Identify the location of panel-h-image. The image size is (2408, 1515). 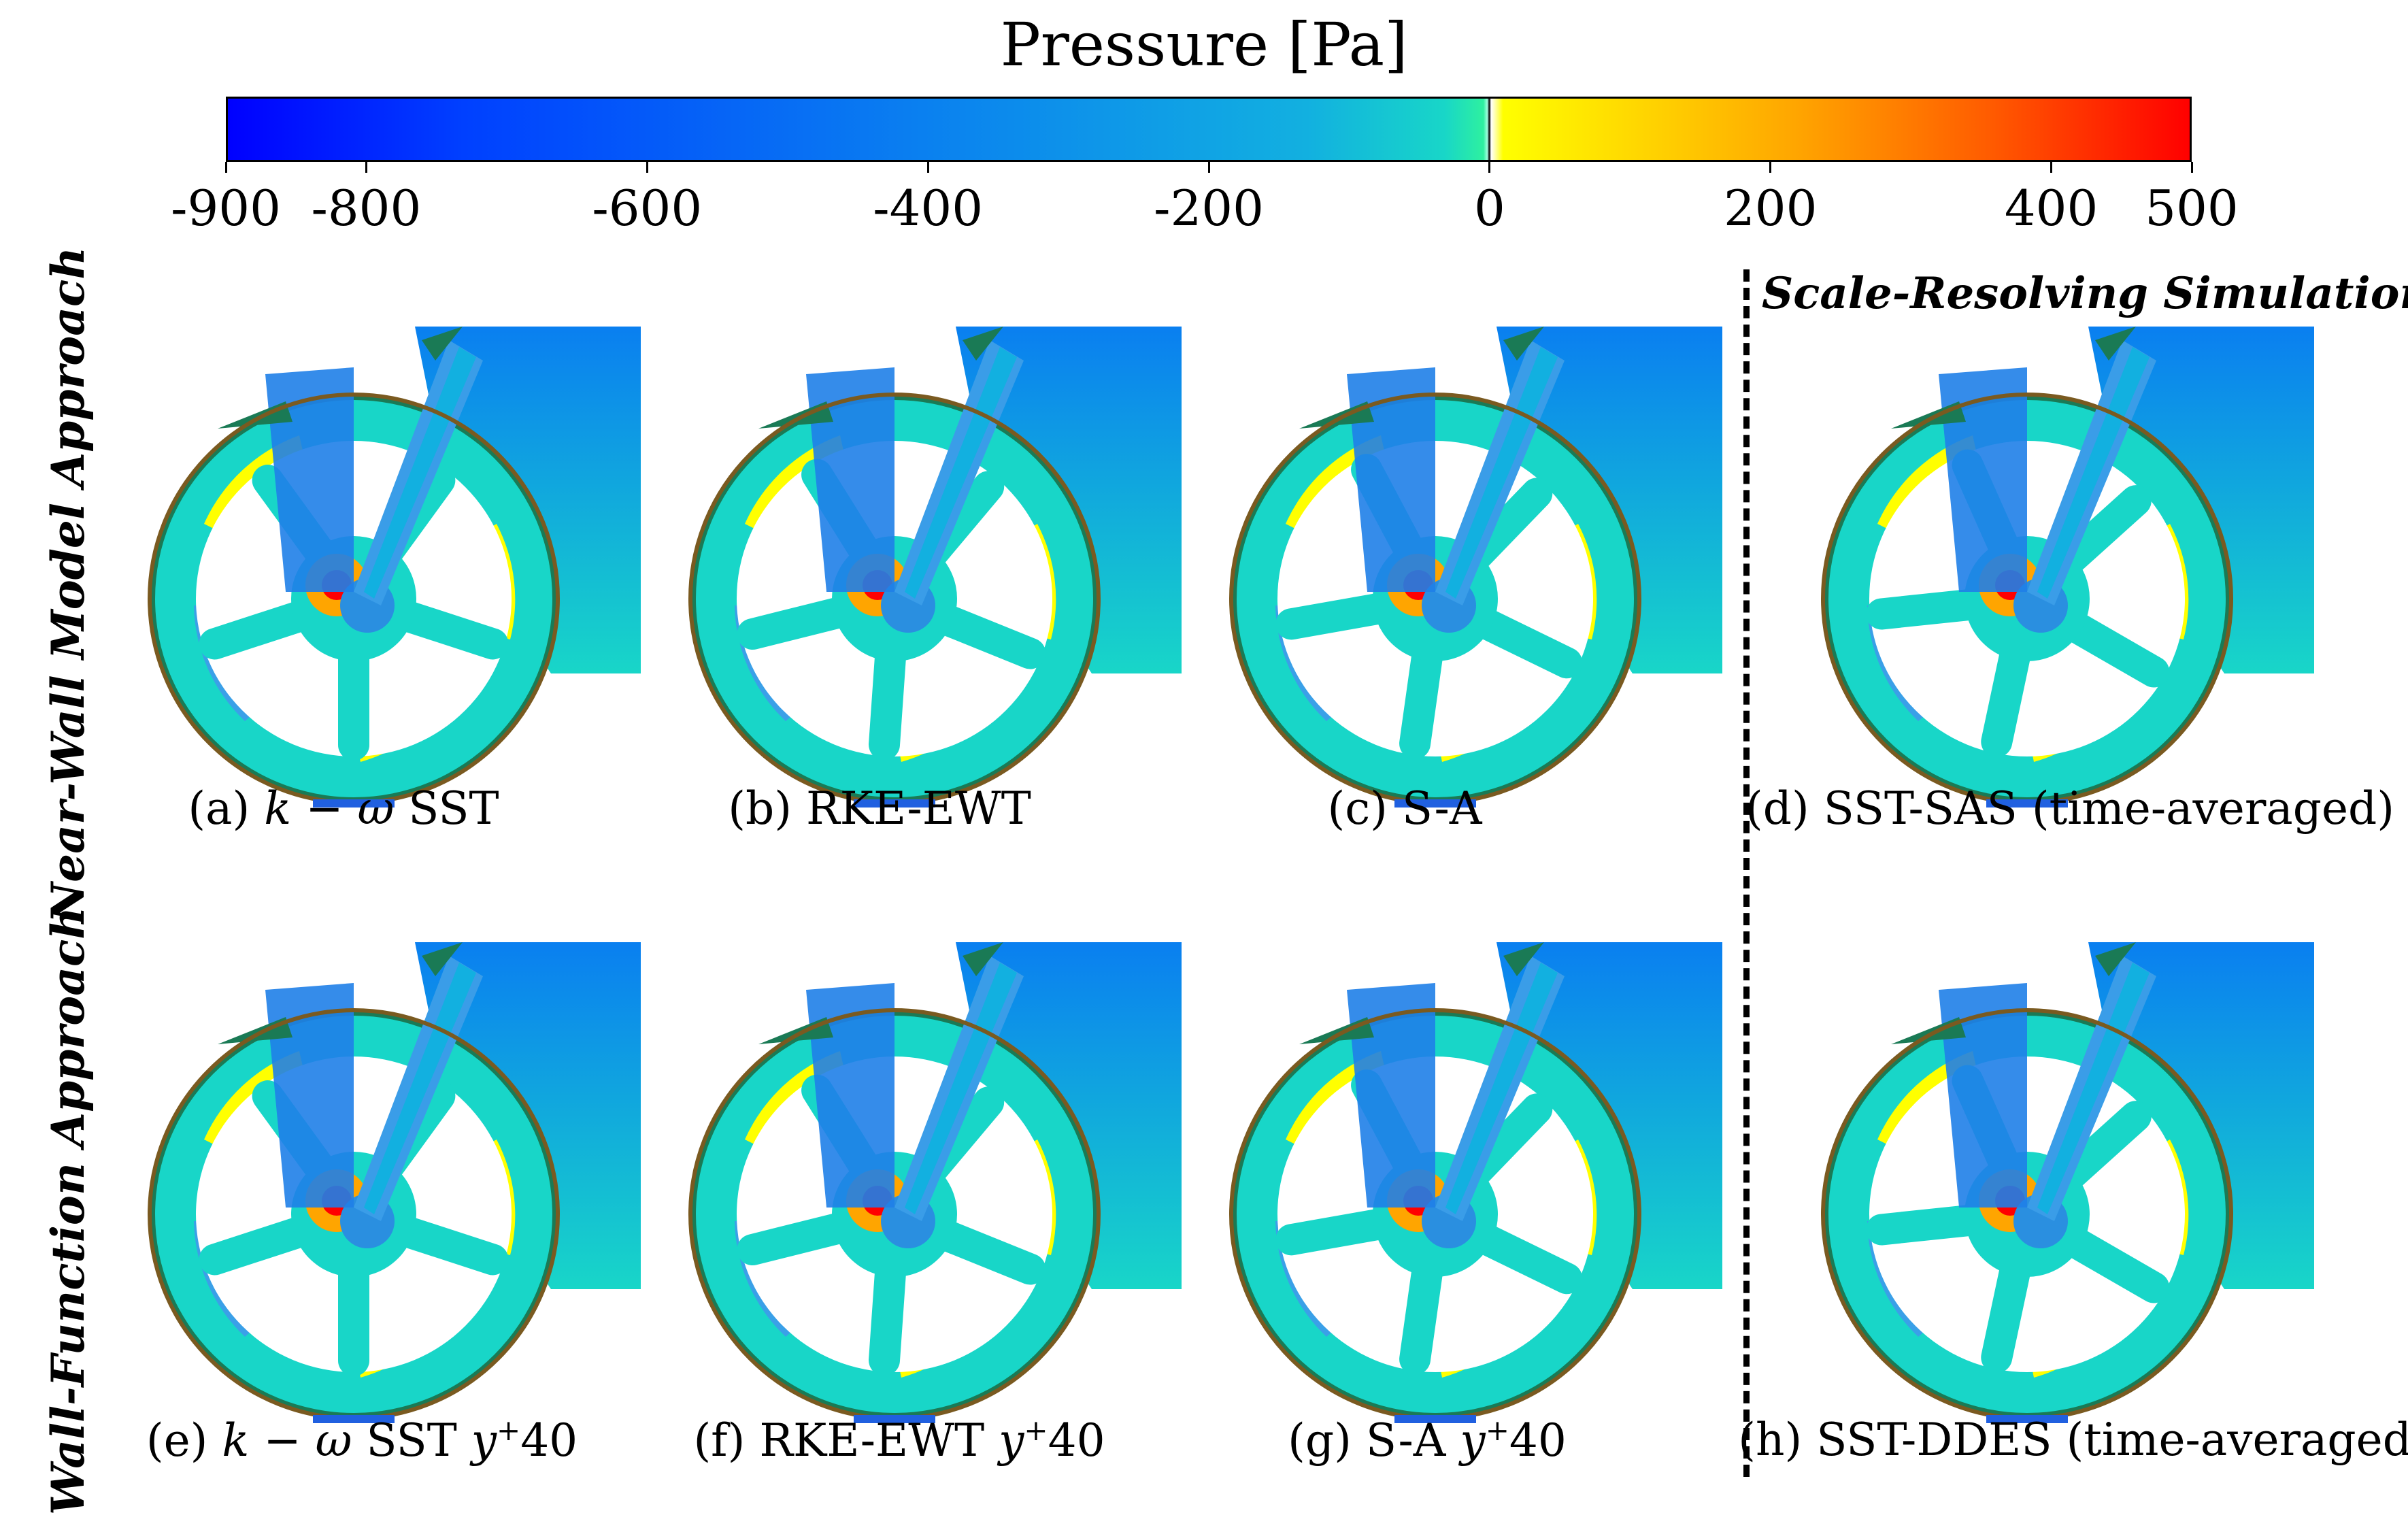
(2061, 1207).